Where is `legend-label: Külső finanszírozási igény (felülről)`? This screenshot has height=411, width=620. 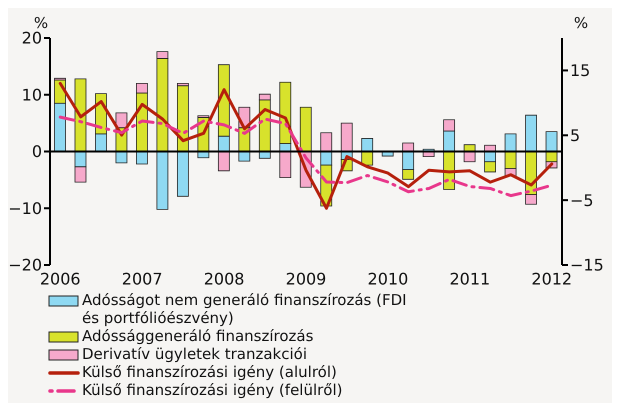 legend-label: Külső finanszírozási igény (felülről) is located at coordinates (212, 390).